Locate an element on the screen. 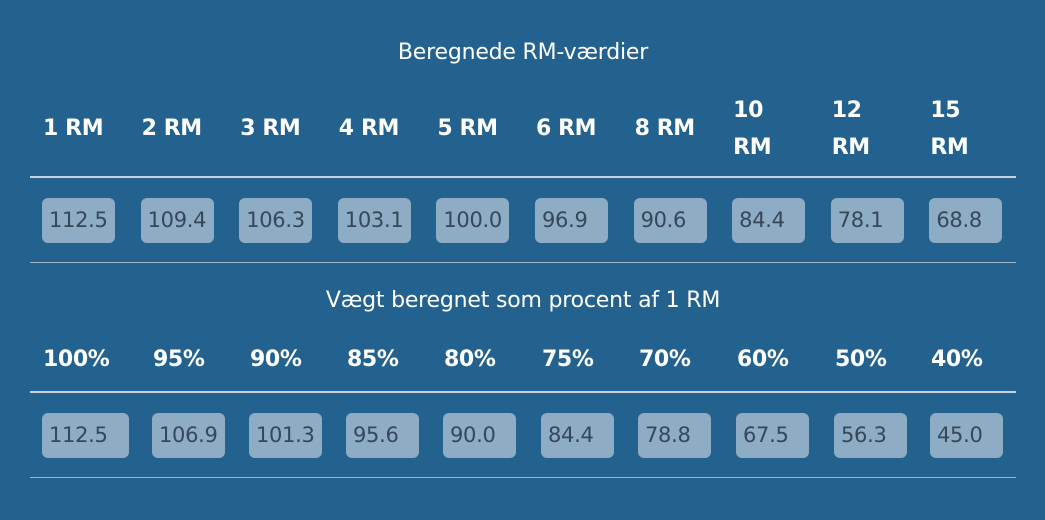  percent-cell: 78.8 is located at coordinates (675, 435).